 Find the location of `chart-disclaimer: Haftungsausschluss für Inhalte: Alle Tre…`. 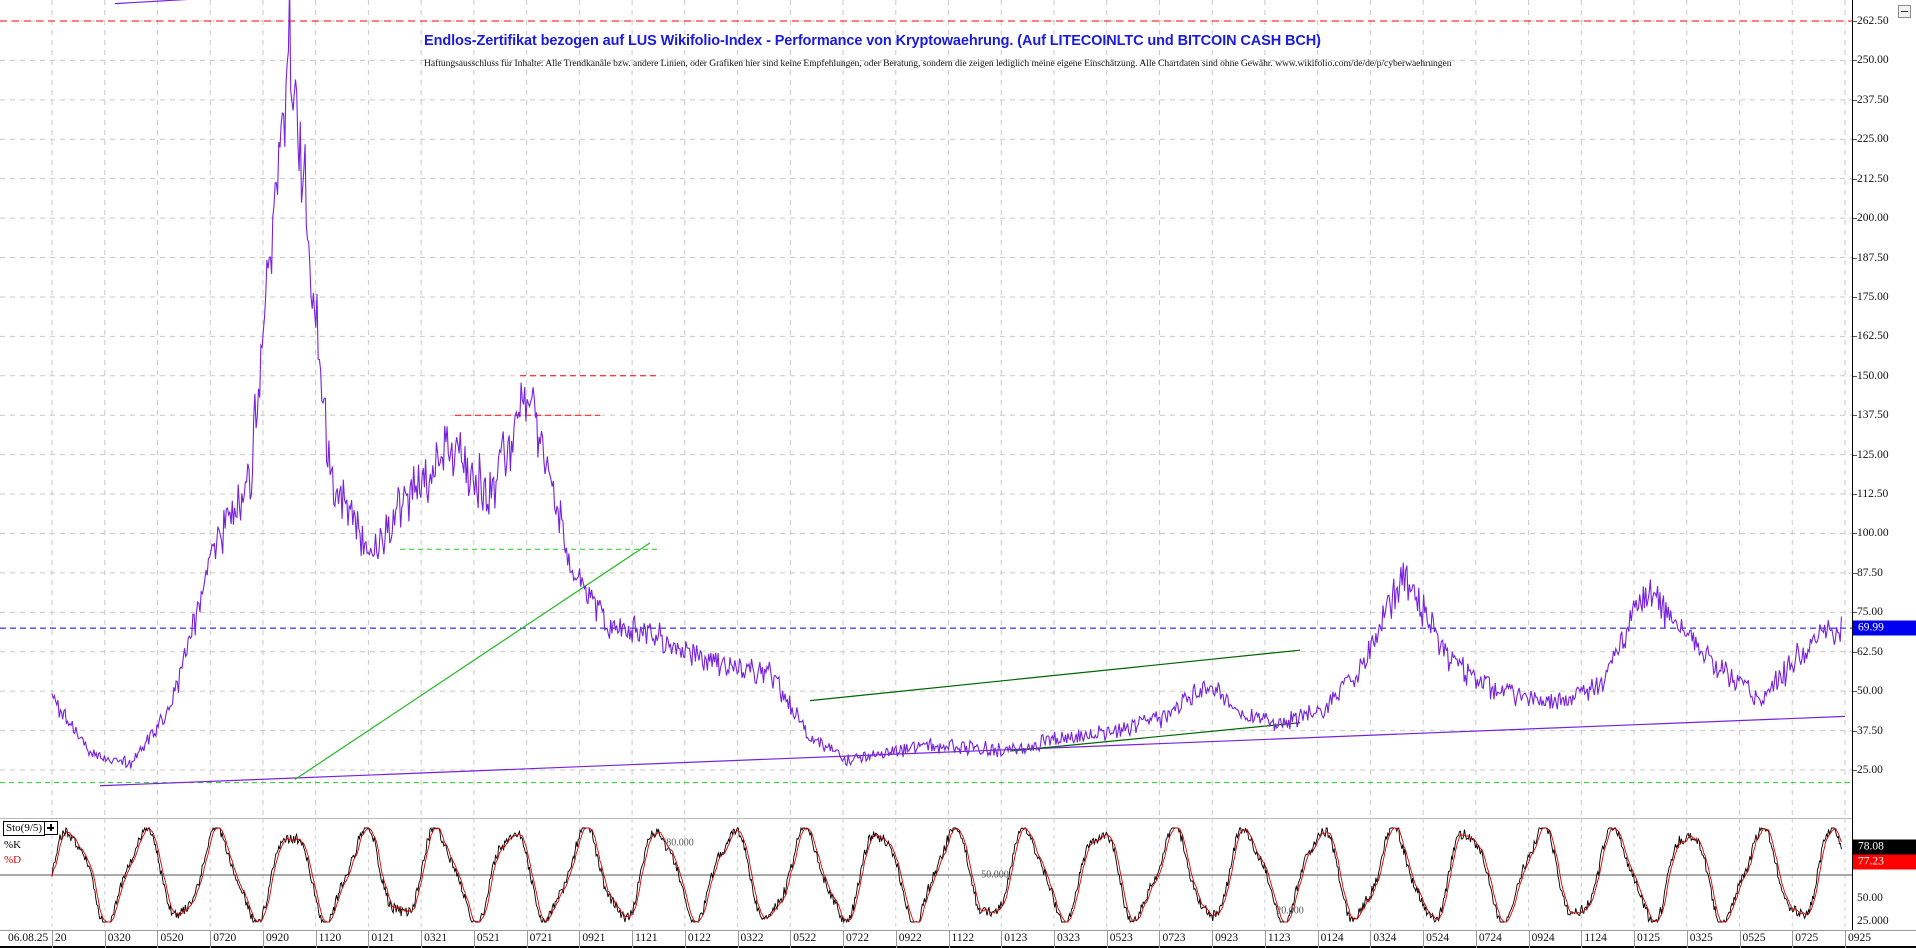

chart-disclaimer: Haftungsausschluss für Inhalte: Alle Tre… is located at coordinates (938, 63).